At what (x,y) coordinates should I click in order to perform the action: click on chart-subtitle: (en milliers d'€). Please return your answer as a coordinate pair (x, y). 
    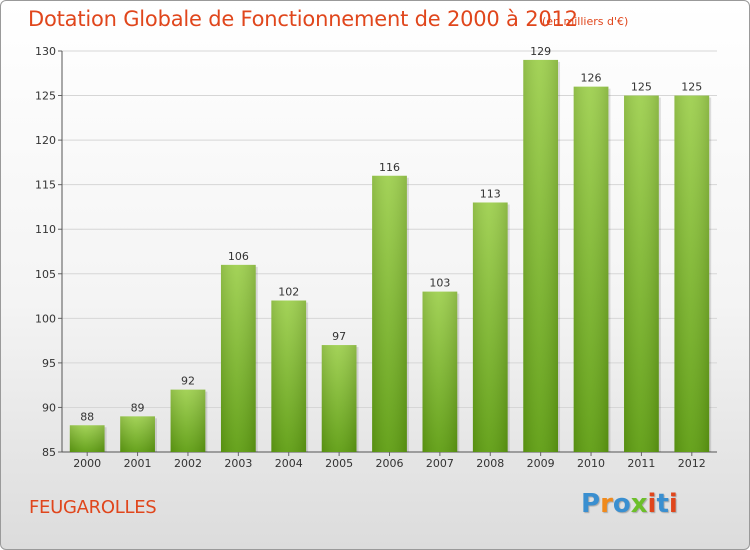
    Looking at the image, I should click on (585, 21).